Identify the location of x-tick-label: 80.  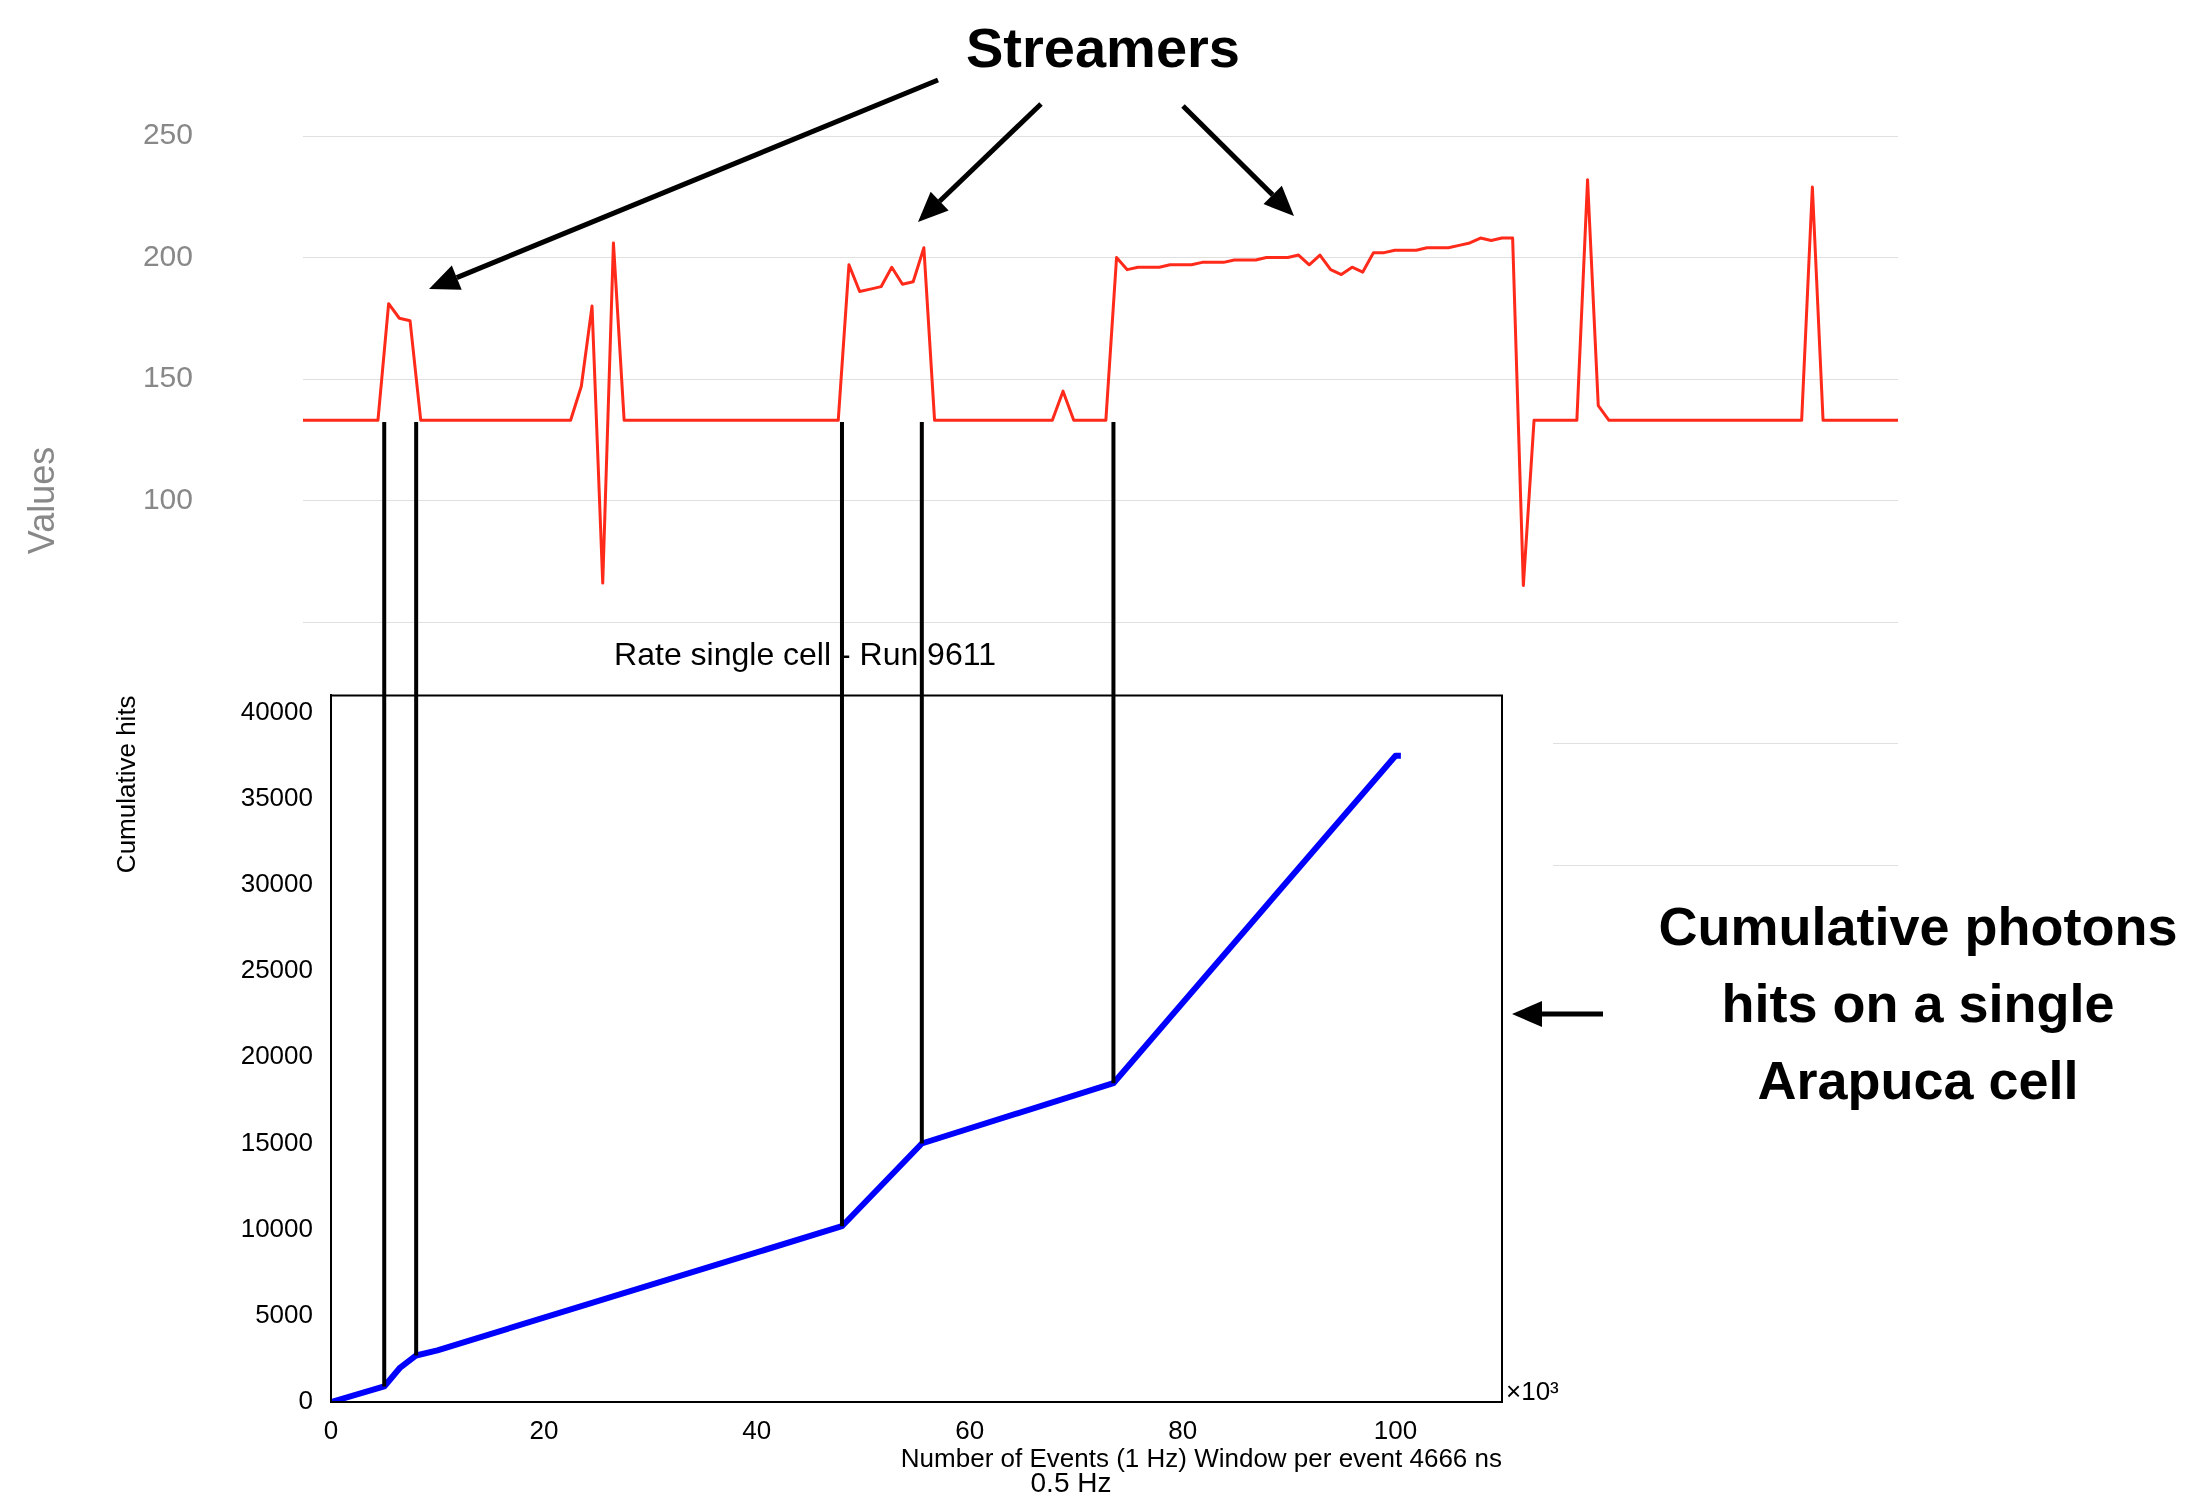
(1183, 1429).